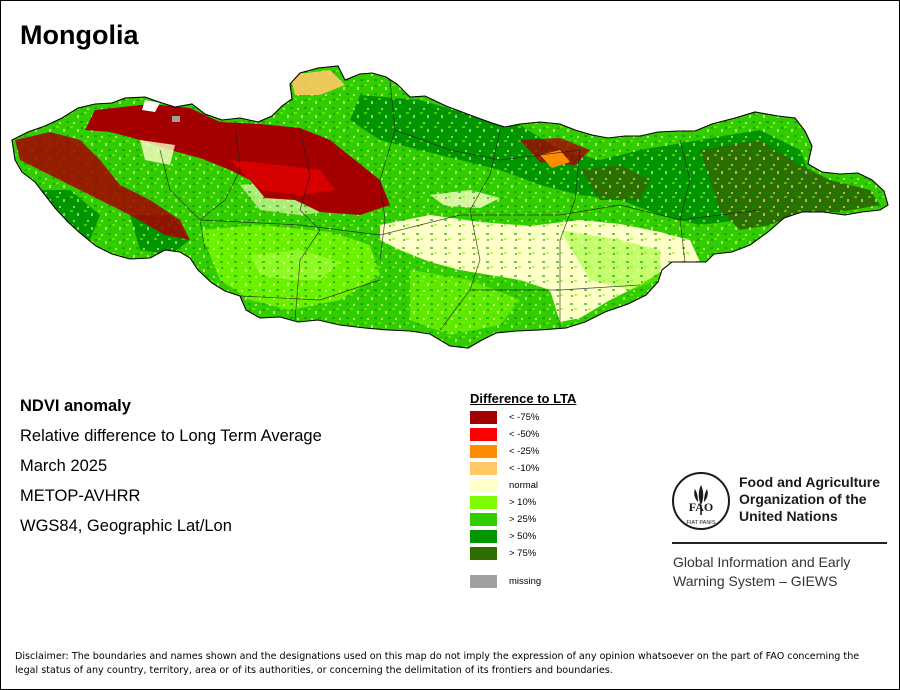 The height and width of the screenshot is (690, 900). Describe the element at coordinates (80, 496) in the screenshot. I see `product-sensor: METOP-AVHRR` at that location.